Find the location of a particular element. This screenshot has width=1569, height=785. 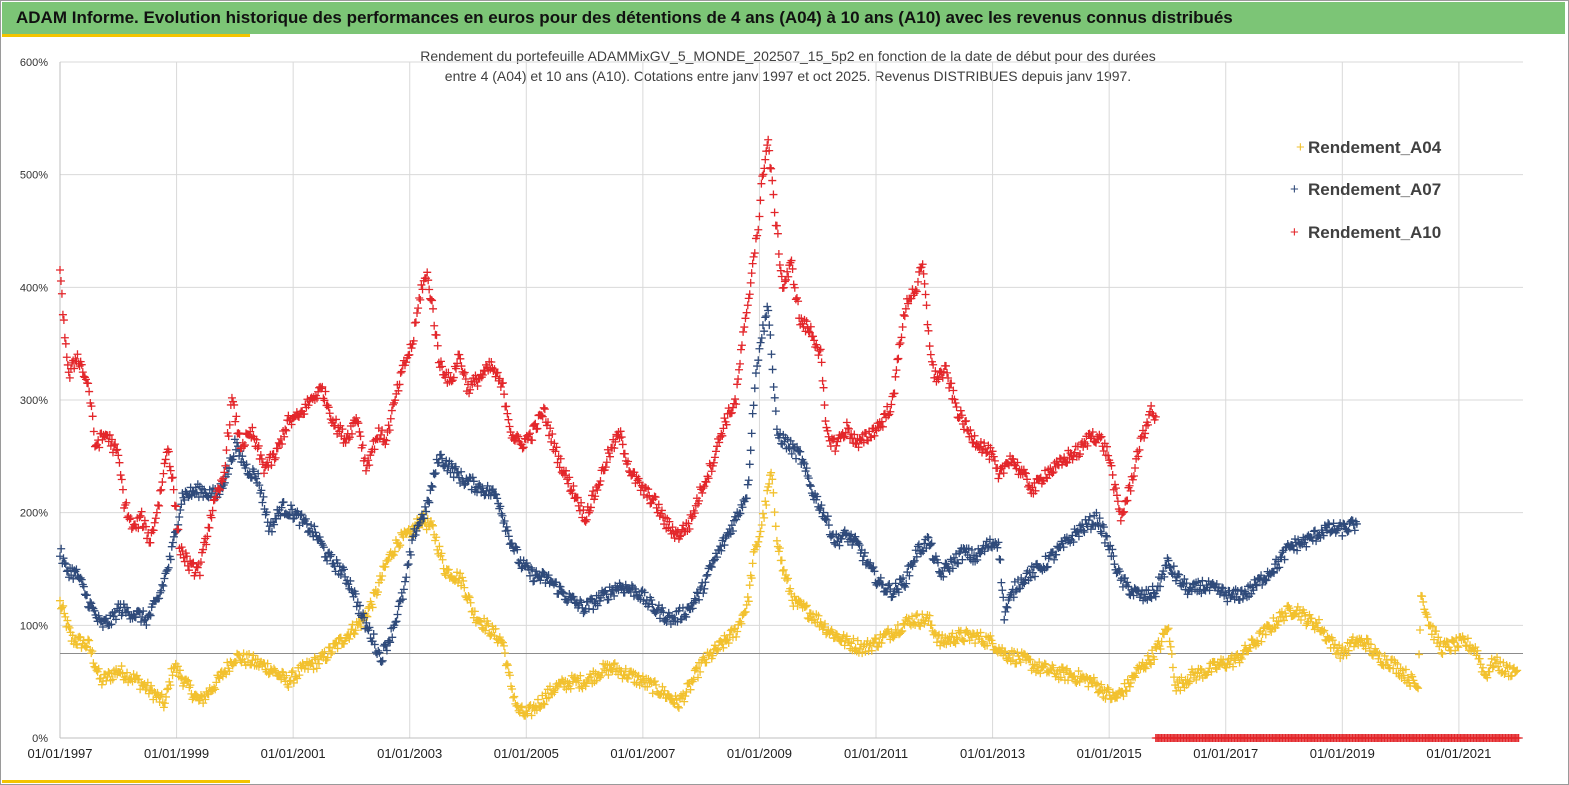

legend-label-a04: Rendement_A04 is located at coordinates (1375, 147).